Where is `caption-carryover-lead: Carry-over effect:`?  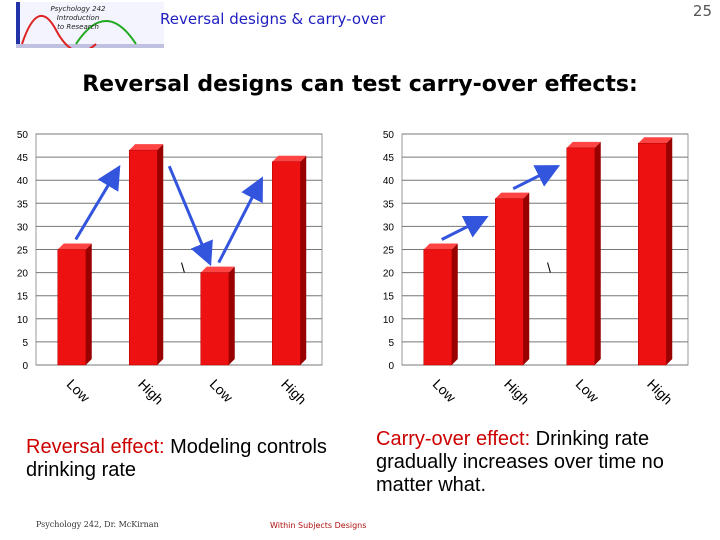
caption-carryover-lead: Carry-over effect: is located at coordinates (453, 439).